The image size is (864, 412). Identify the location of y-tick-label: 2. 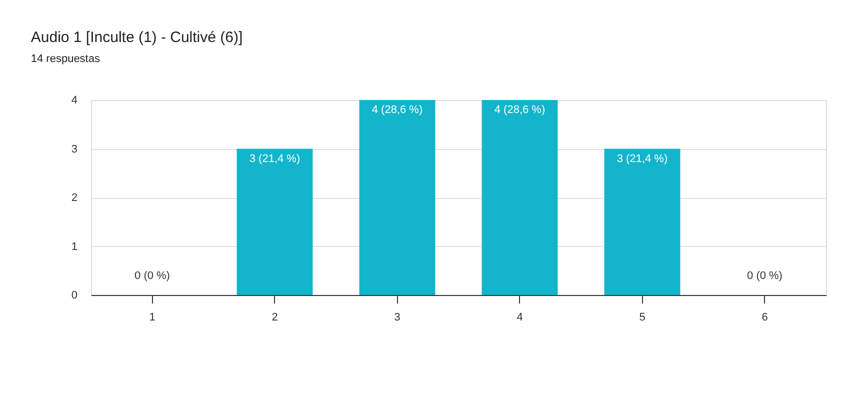
(74, 198).